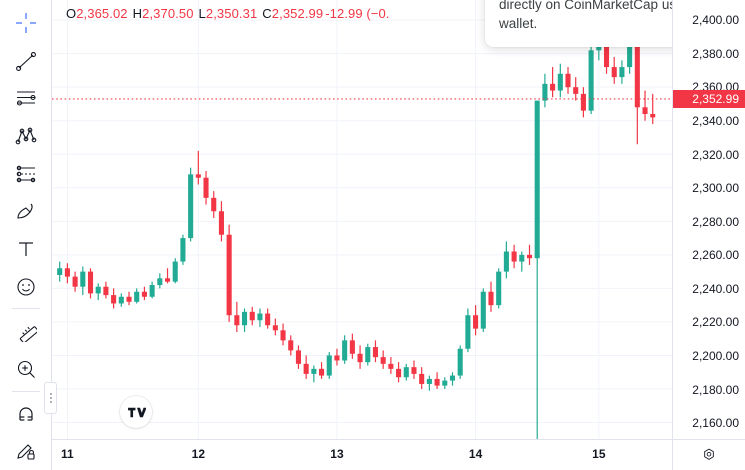  What do you see at coordinates (715, 154) in the screenshot?
I see `price-axis-tick: 2,320.00` at bounding box center [715, 154].